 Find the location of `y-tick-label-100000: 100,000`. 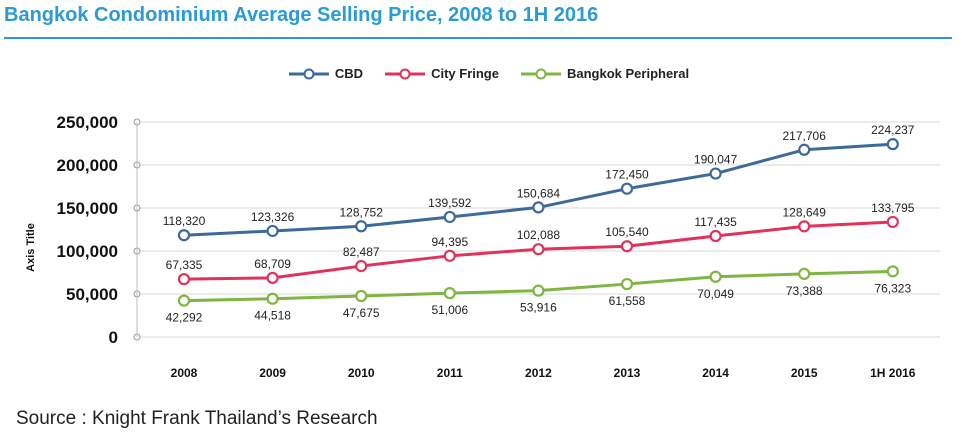

y-tick-label-100000: 100,000 is located at coordinates (87, 251).